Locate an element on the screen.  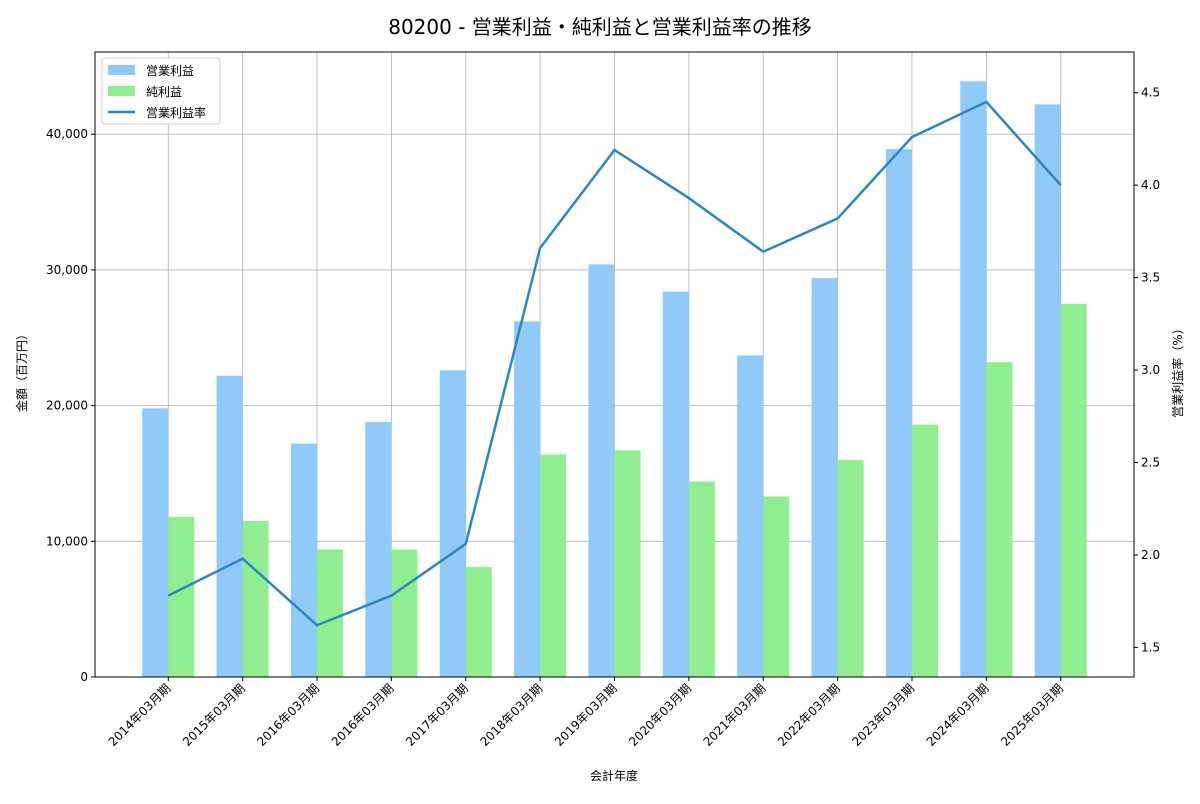
x-tick-label: 2023年03月期 is located at coordinates (883, 715).